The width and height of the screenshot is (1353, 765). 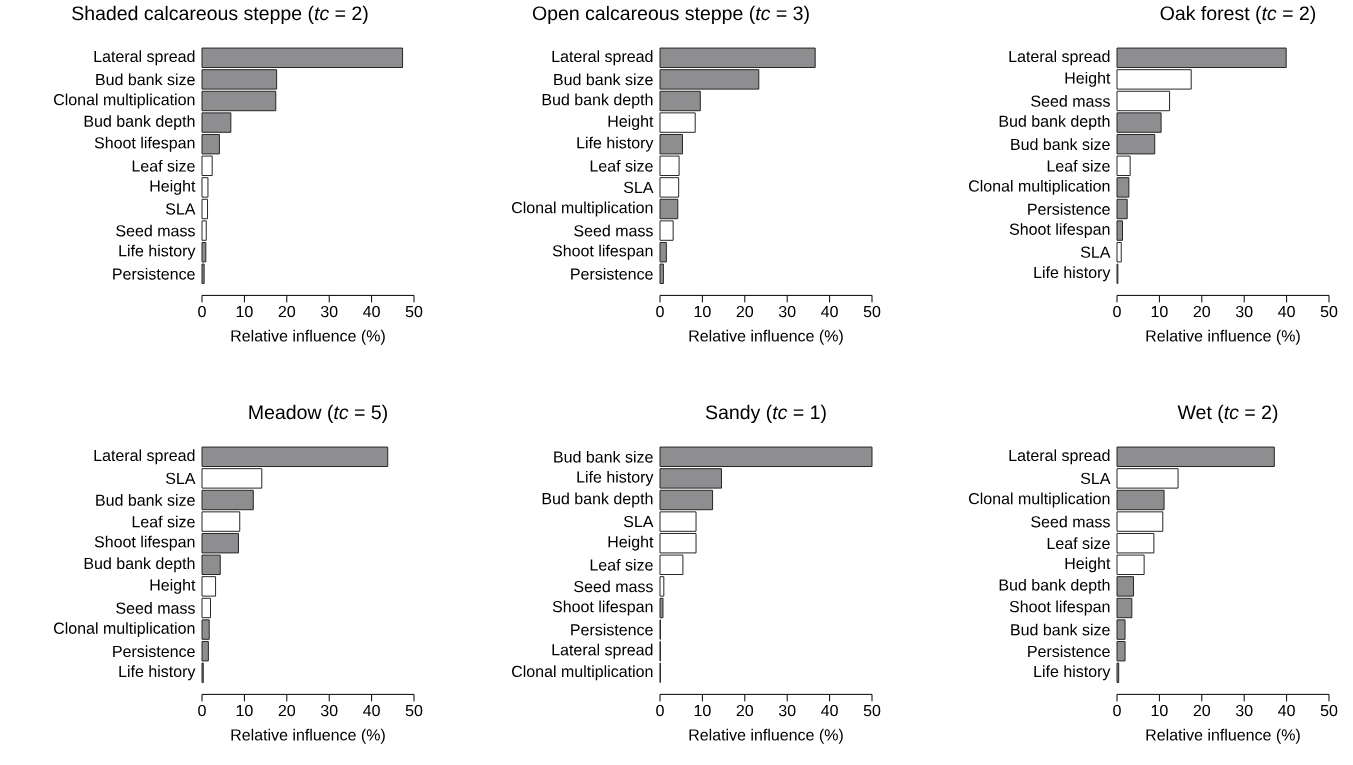 I want to click on chart-title: Oak forest (tc = 2), so click(x=1238, y=15).